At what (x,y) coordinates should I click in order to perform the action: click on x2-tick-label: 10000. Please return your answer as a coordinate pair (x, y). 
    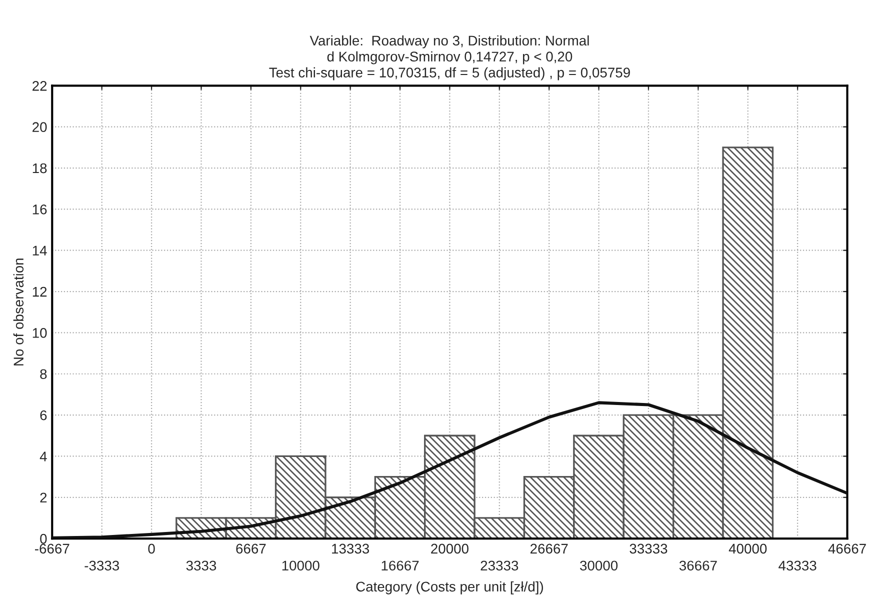
    Looking at the image, I should click on (301, 565).